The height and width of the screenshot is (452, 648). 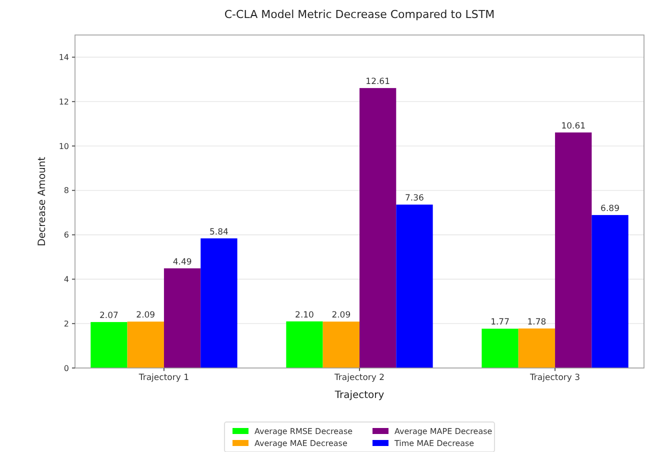 I want to click on legend-label: Average MAE Decrease, so click(x=301, y=443).